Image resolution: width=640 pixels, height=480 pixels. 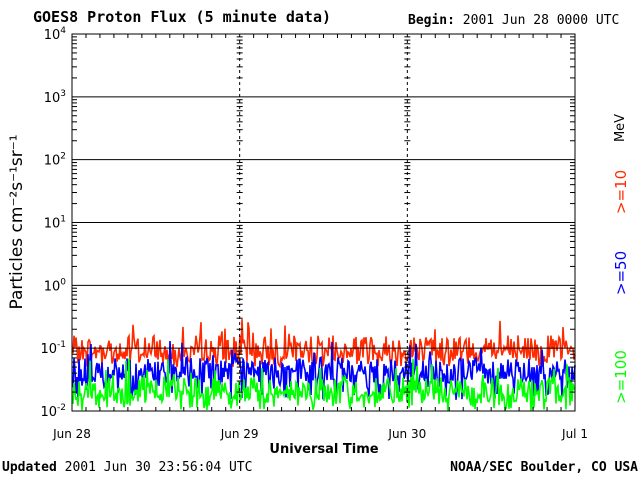 What do you see at coordinates (63, 282) in the screenshot?
I see `y-tick-exp: 0` at bounding box center [63, 282].